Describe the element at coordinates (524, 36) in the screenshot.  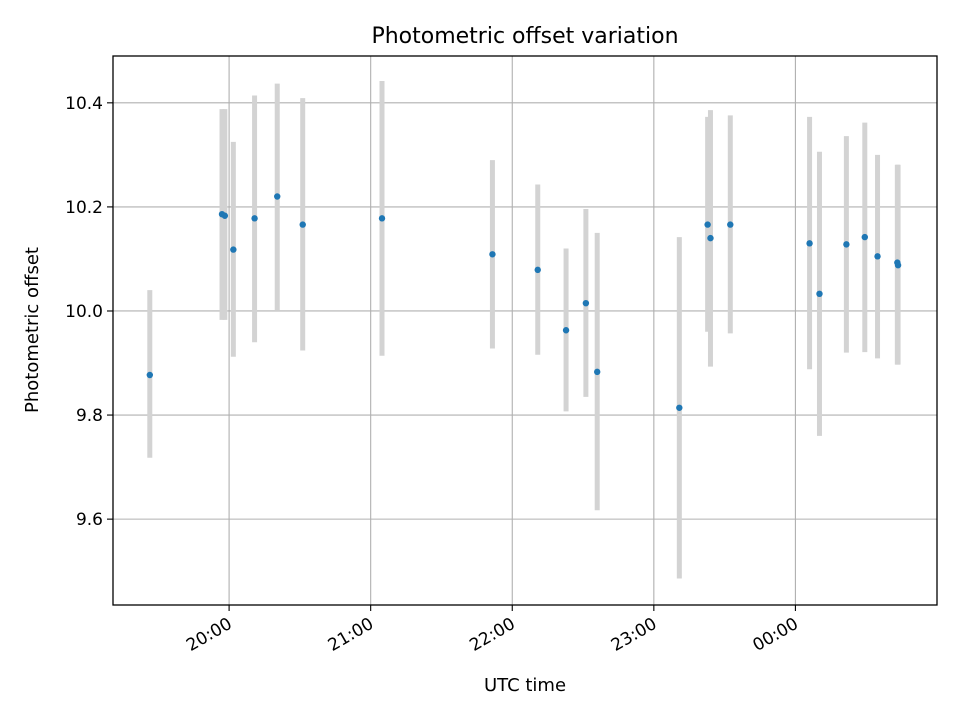
I see `chart-title: Photometric offset variation` at that location.